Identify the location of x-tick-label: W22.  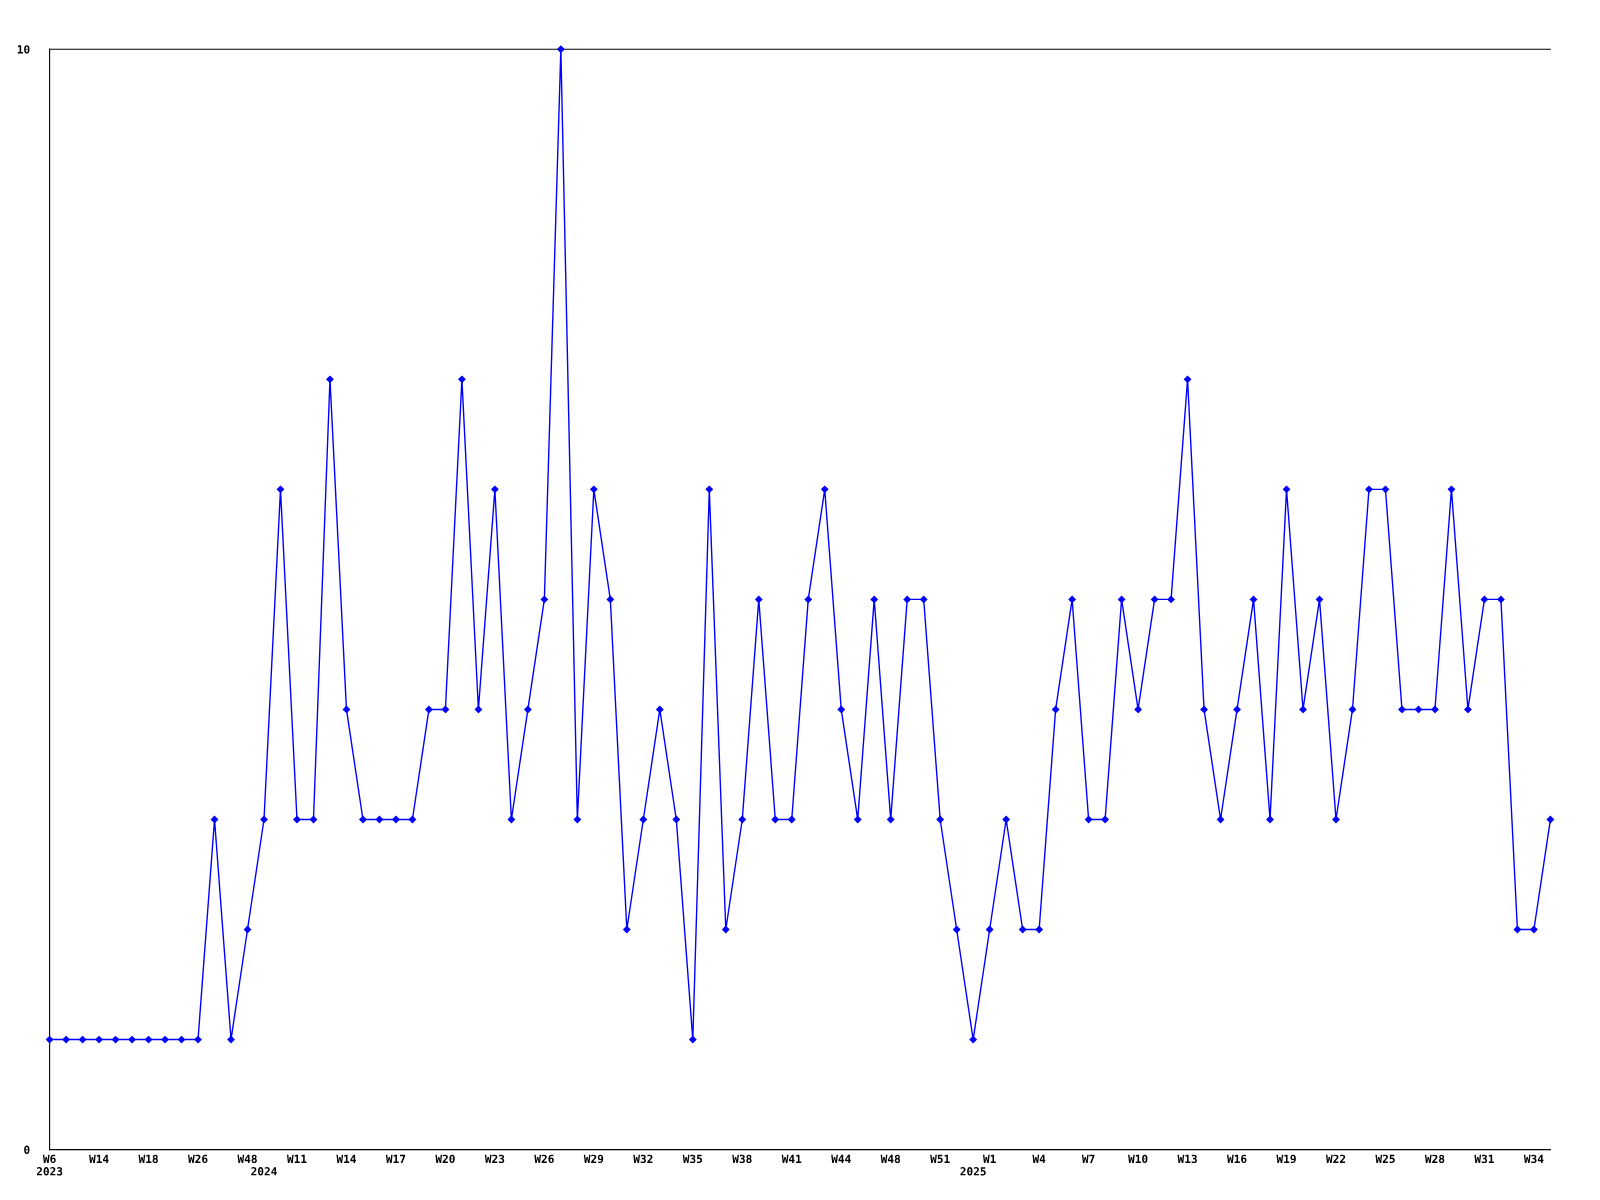
(1335, 1158).